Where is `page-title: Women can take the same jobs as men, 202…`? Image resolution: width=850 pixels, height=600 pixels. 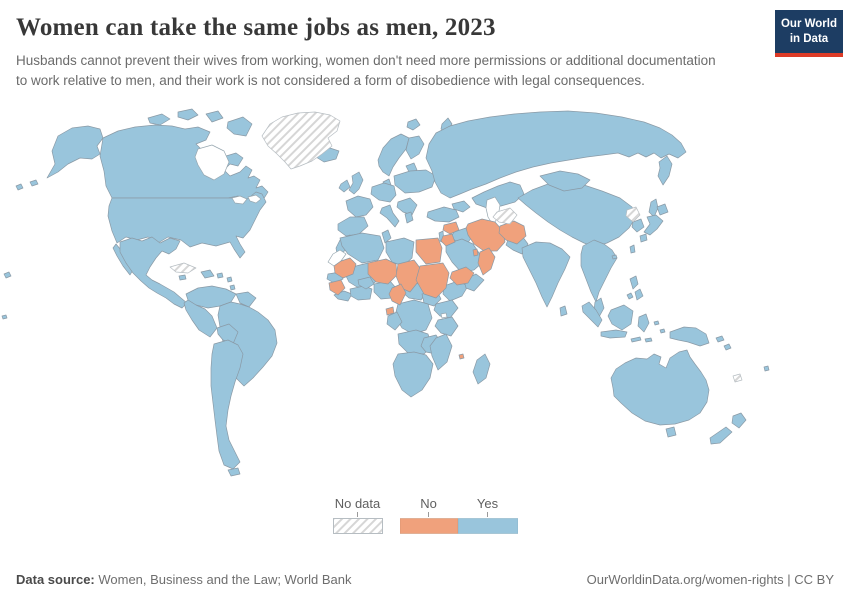 page-title: Women can take the same jobs as men, 202… is located at coordinates (256, 27).